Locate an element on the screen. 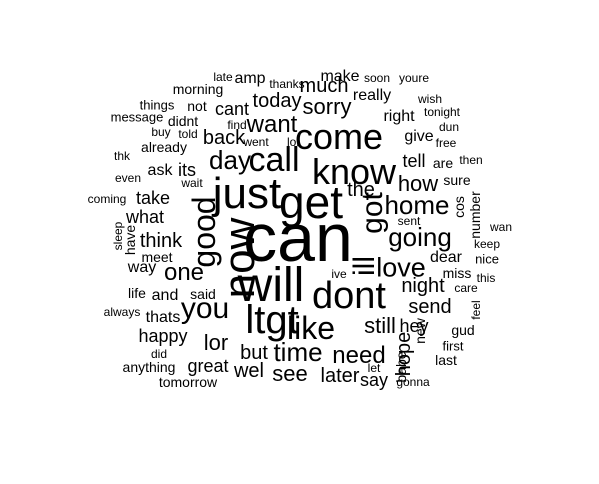 The width and height of the screenshot is (599, 484). cloud-word: take is located at coordinates (153, 198).